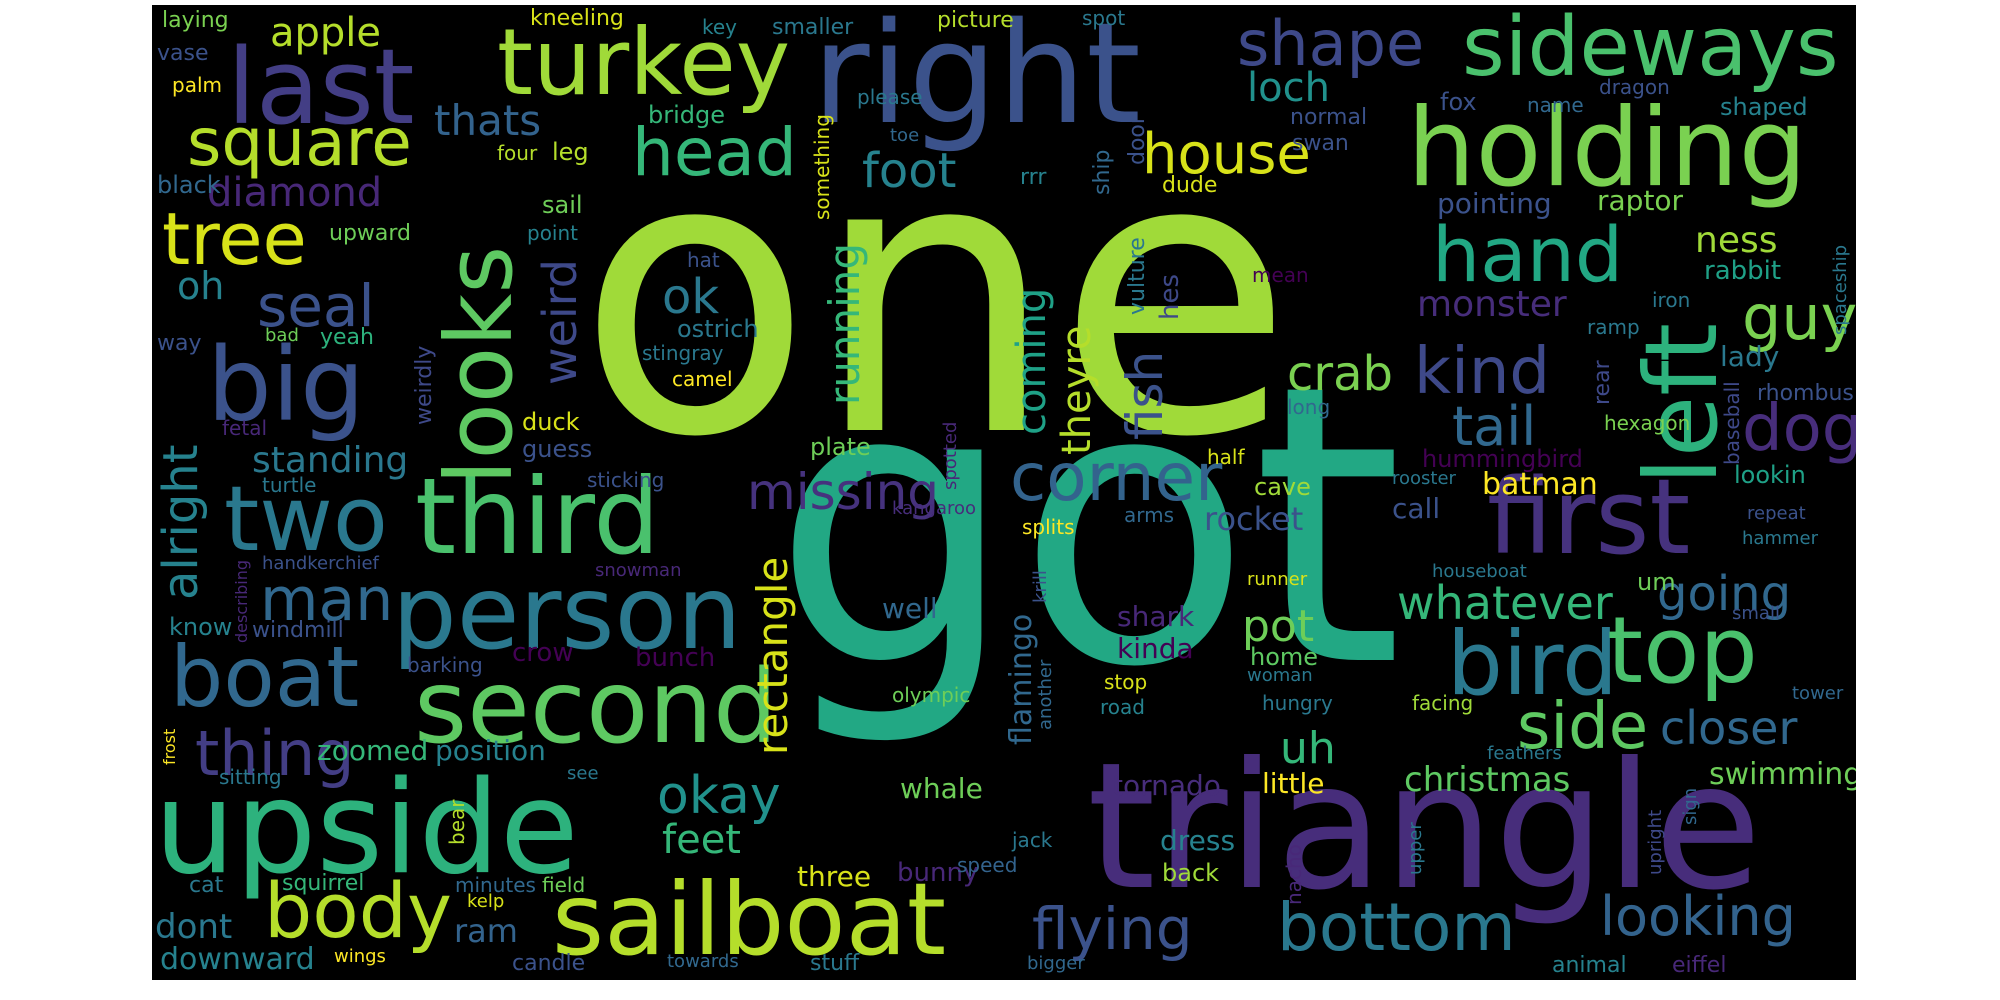 The width and height of the screenshot is (2000, 1000). I want to click on word-olympic: olympic, so click(931, 695).